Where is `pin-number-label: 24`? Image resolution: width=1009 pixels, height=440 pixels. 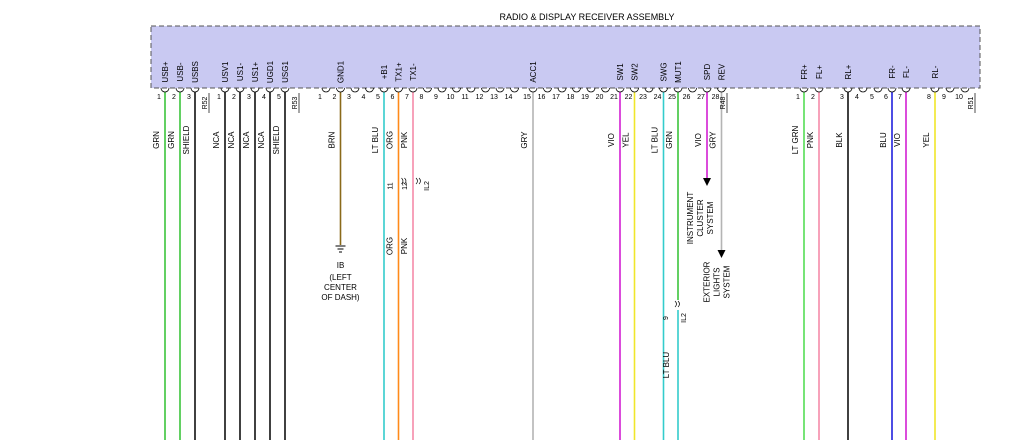 pin-number-label: 24 is located at coordinates (658, 97).